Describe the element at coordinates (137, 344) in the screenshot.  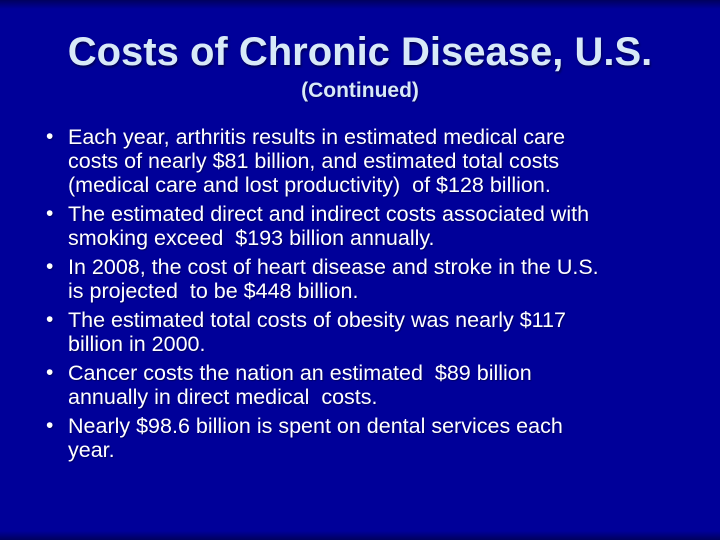
I see `bullet-line: billion in 2000.` at that location.